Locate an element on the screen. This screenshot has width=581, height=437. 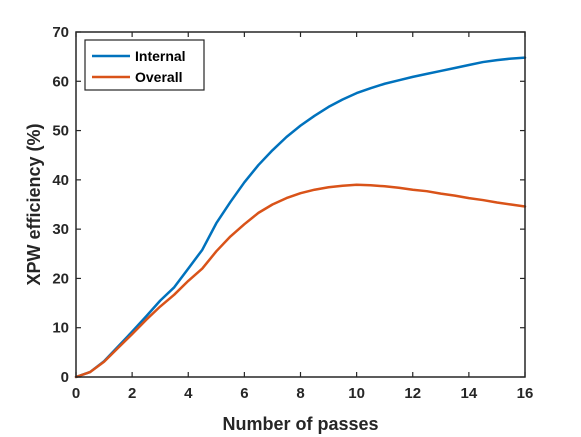
x-tick-label: 6 is located at coordinates (244, 393).